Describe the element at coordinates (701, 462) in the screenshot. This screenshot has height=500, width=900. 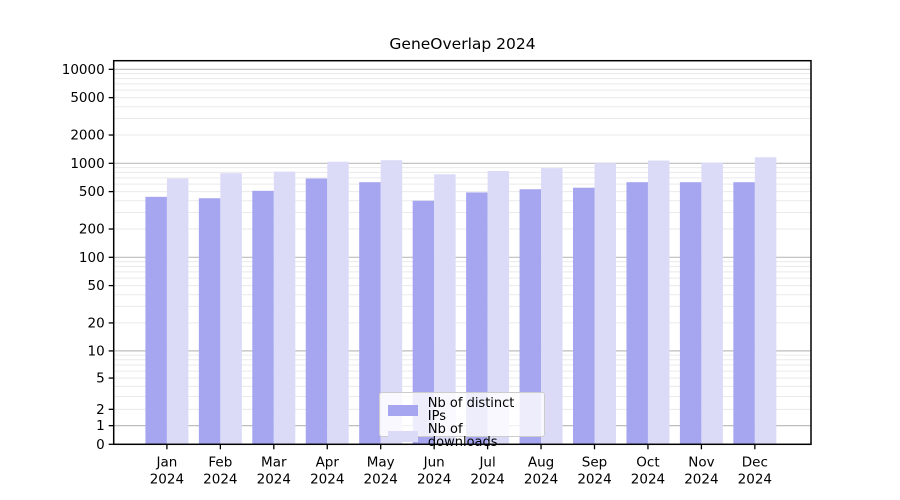
I see `x-tick-label-month: Nov` at that location.